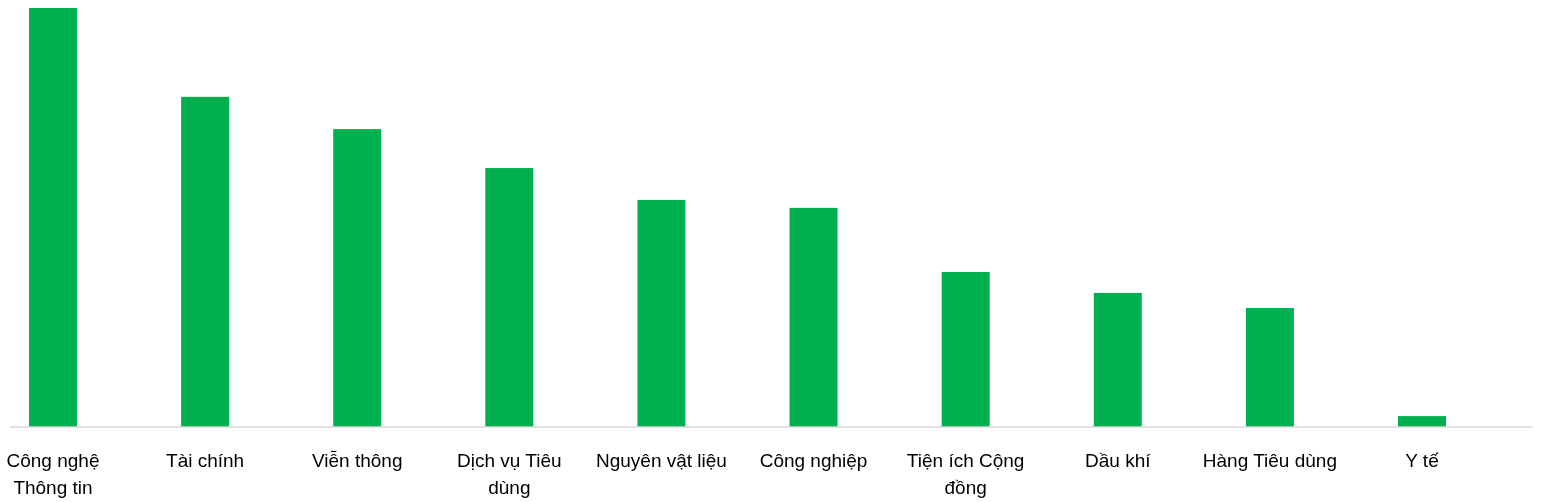 This screenshot has width=1541, height=502. What do you see at coordinates (1118, 460) in the screenshot?
I see `x-tick-label: Dầu khí` at bounding box center [1118, 460].